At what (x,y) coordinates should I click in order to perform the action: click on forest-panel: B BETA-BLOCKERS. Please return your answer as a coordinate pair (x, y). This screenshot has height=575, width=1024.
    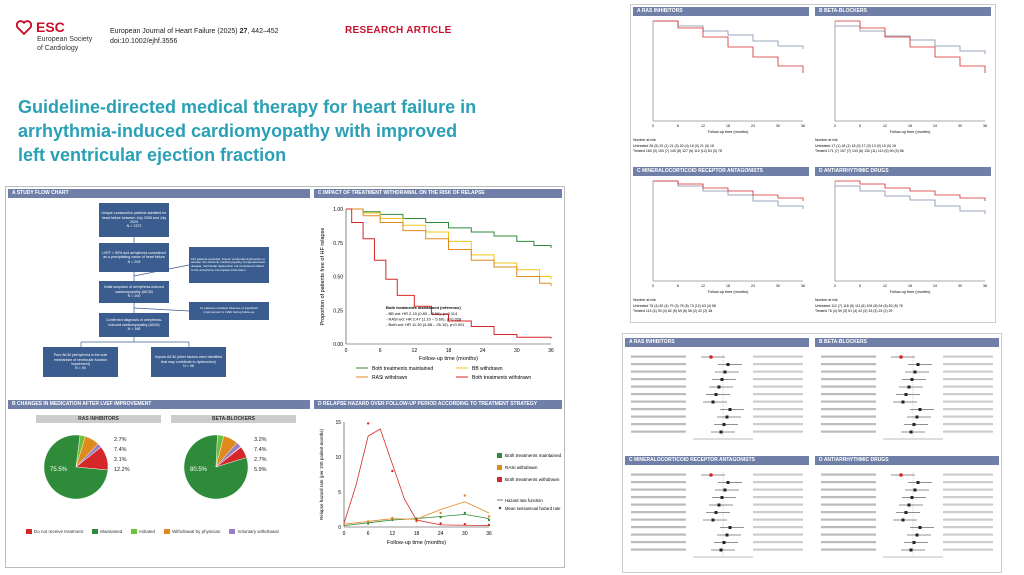
    Looking at the image, I should click on (908, 393).